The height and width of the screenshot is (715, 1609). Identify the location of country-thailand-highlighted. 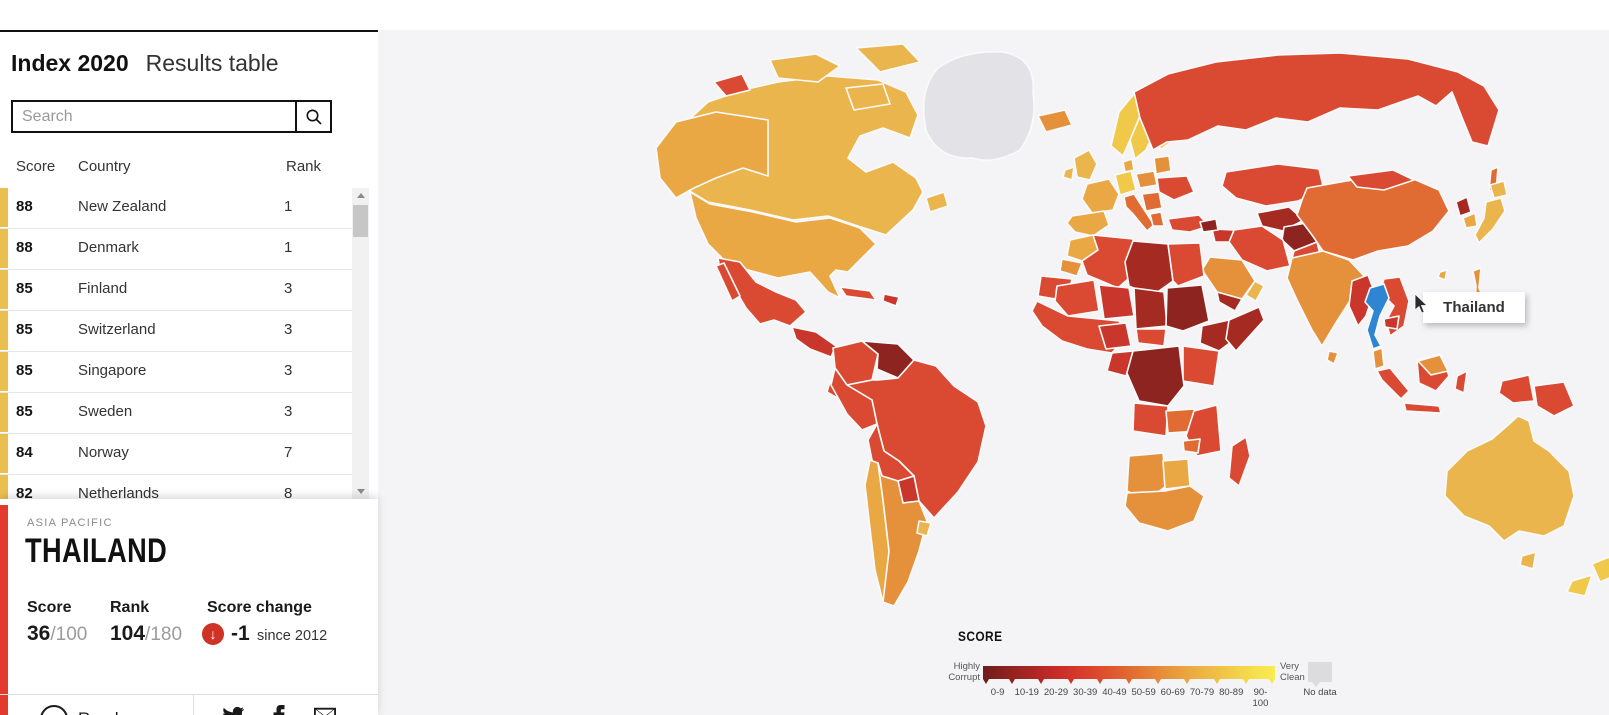
(1377, 316).